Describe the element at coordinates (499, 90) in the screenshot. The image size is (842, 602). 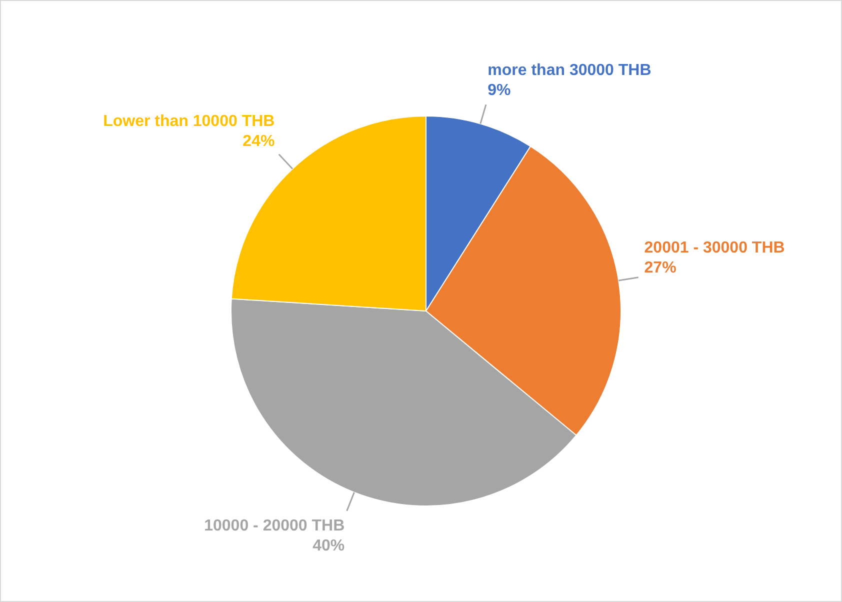
I see `data-label: 9%` at that location.